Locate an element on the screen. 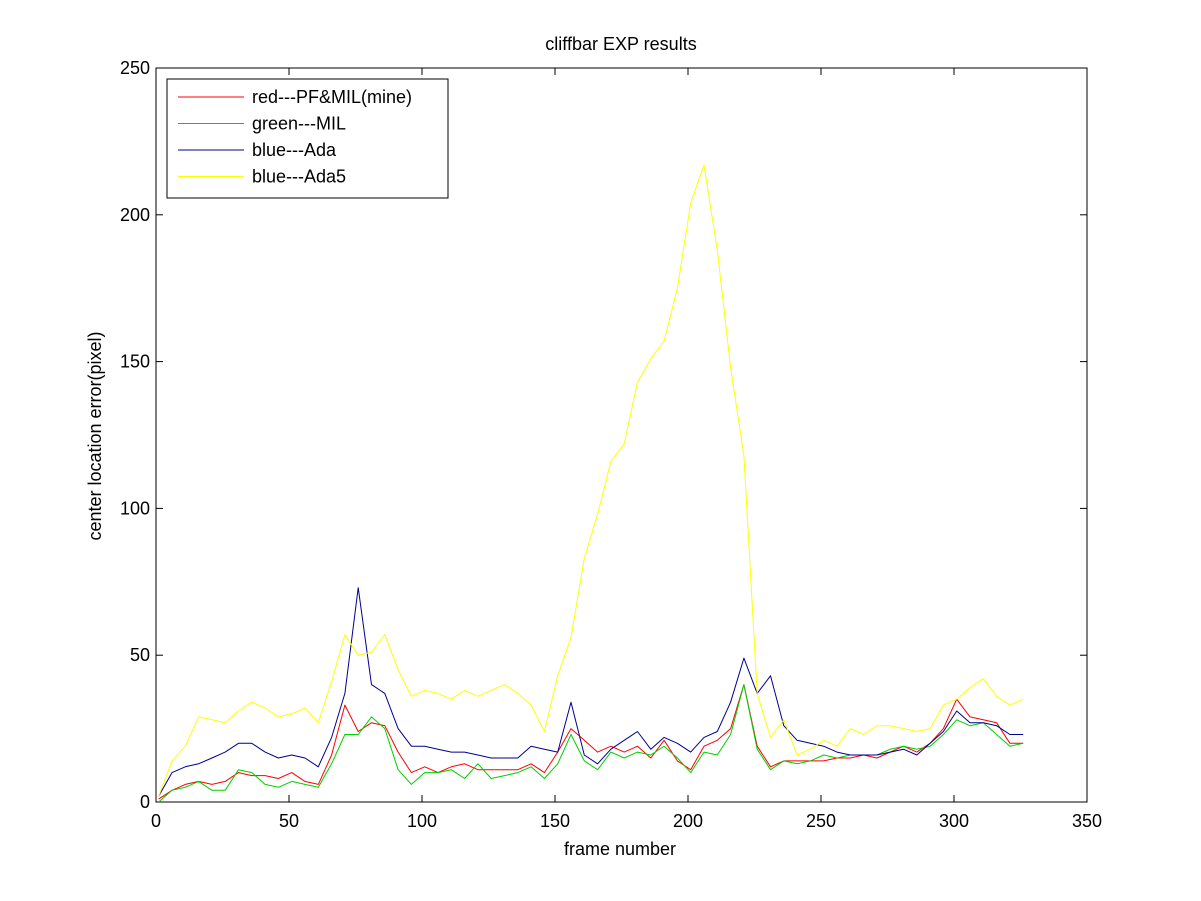 This screenshot has width=1201, height=901. x-tick-label: 150 is located at coordinates (555, 821).